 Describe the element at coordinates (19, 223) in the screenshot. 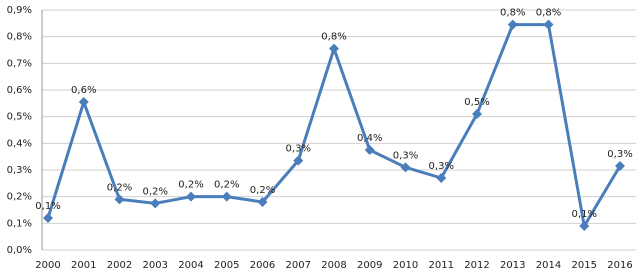

I see `y-tick-label: 0,1%` at that location.